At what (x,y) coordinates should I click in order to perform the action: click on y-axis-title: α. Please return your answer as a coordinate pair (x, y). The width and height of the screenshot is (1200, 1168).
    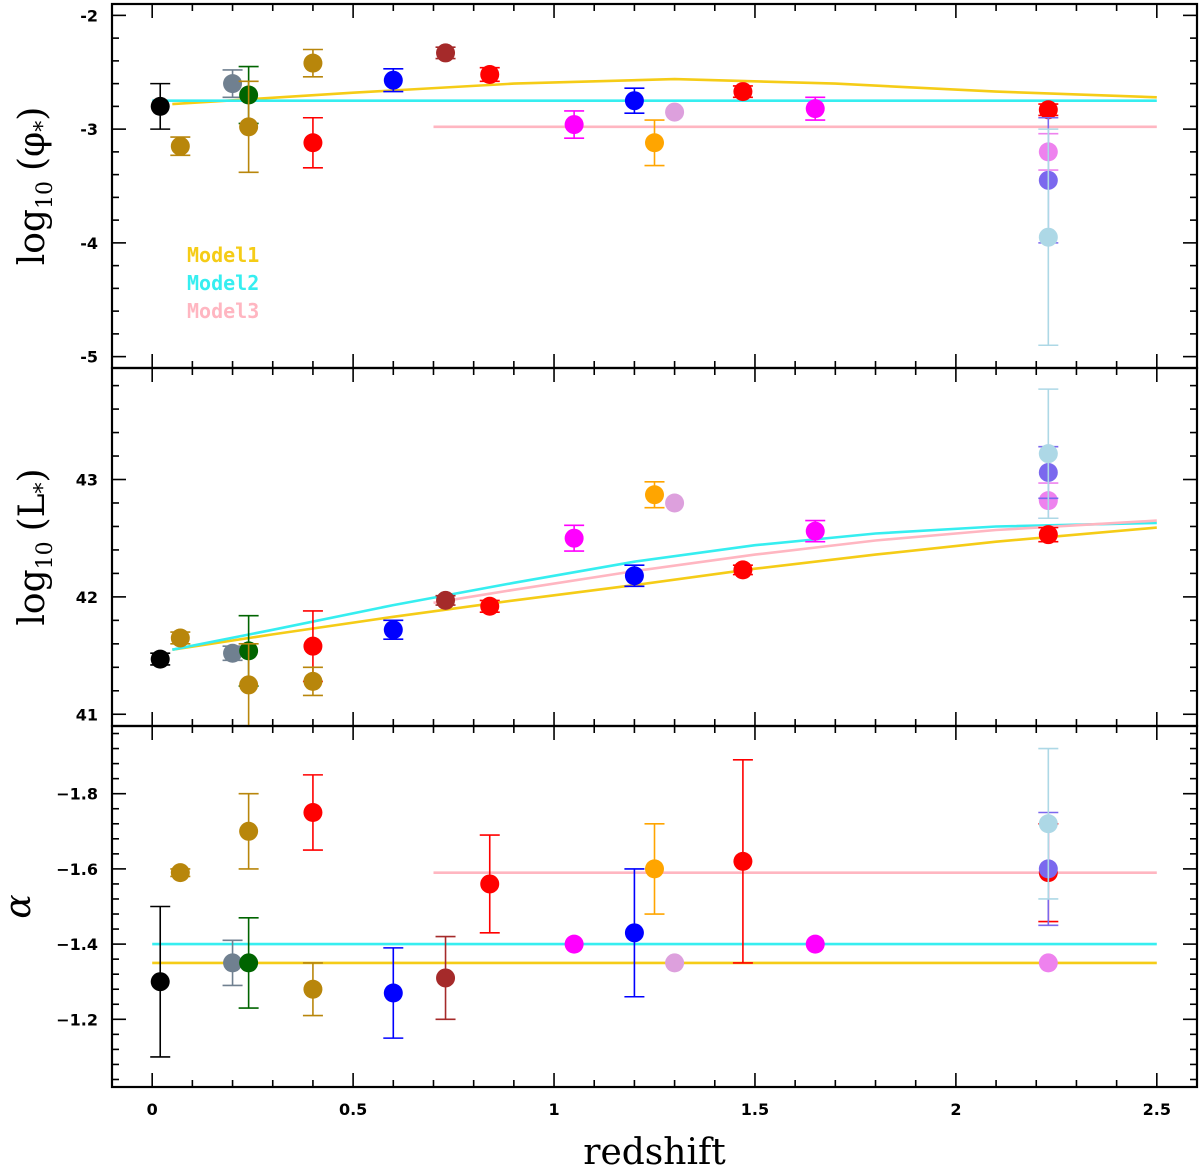
    Looking at the image, I should click on (19, 906).